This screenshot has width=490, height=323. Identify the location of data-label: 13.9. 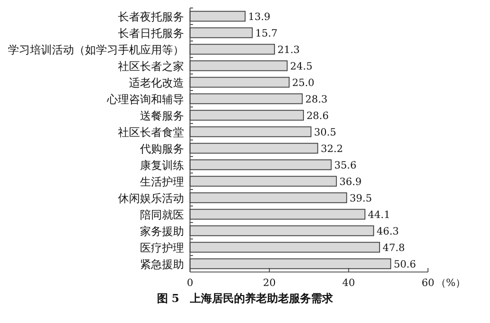
(259, 17).